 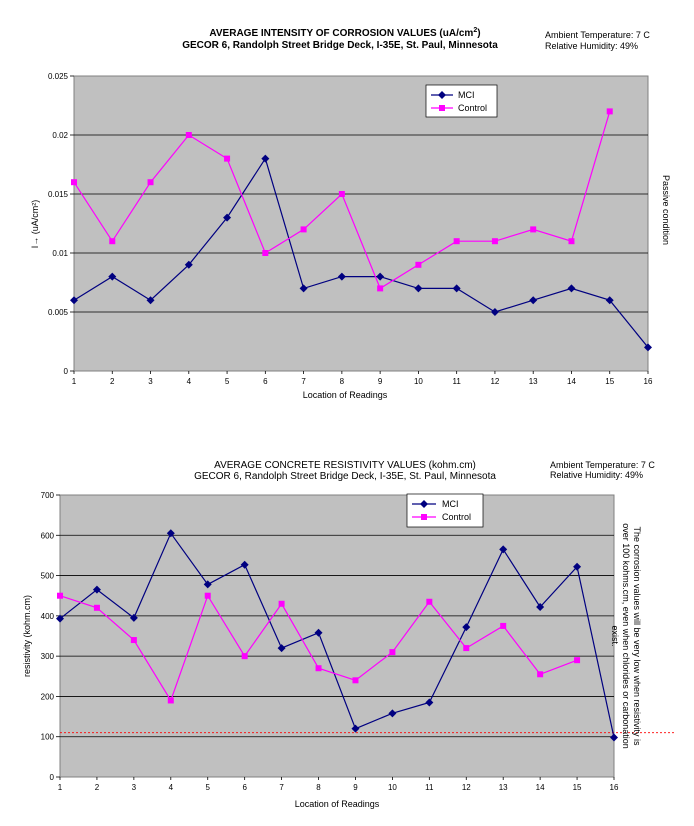 What do you see at coordinates (424, 517) in the screenshot?
I see `chart2-legend-control-marker` at bounding box center [424, 517].